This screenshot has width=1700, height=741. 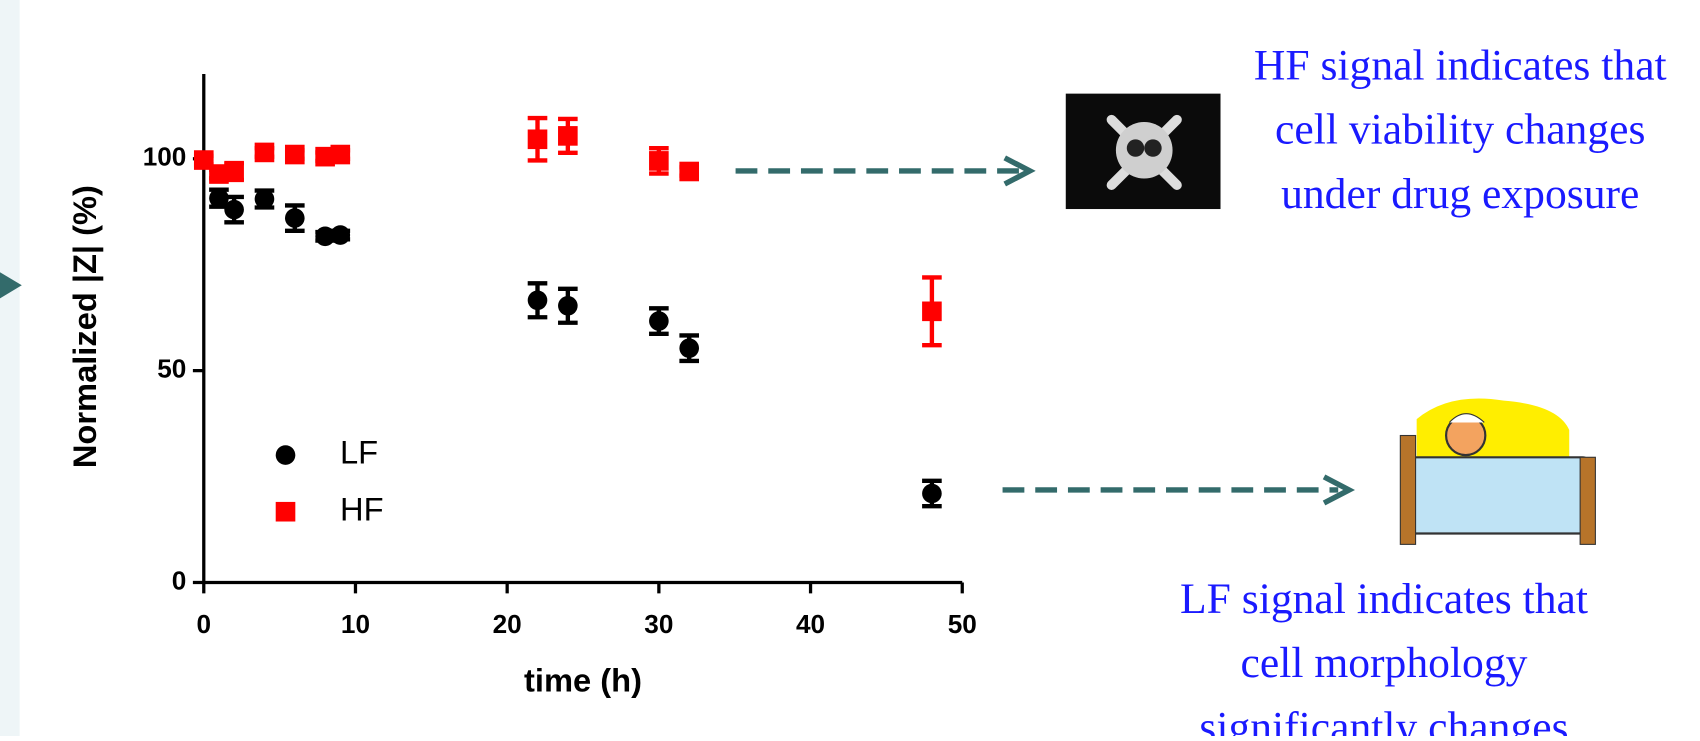 I want to click on y-tick-label: 0, so click(x=179, y=580).